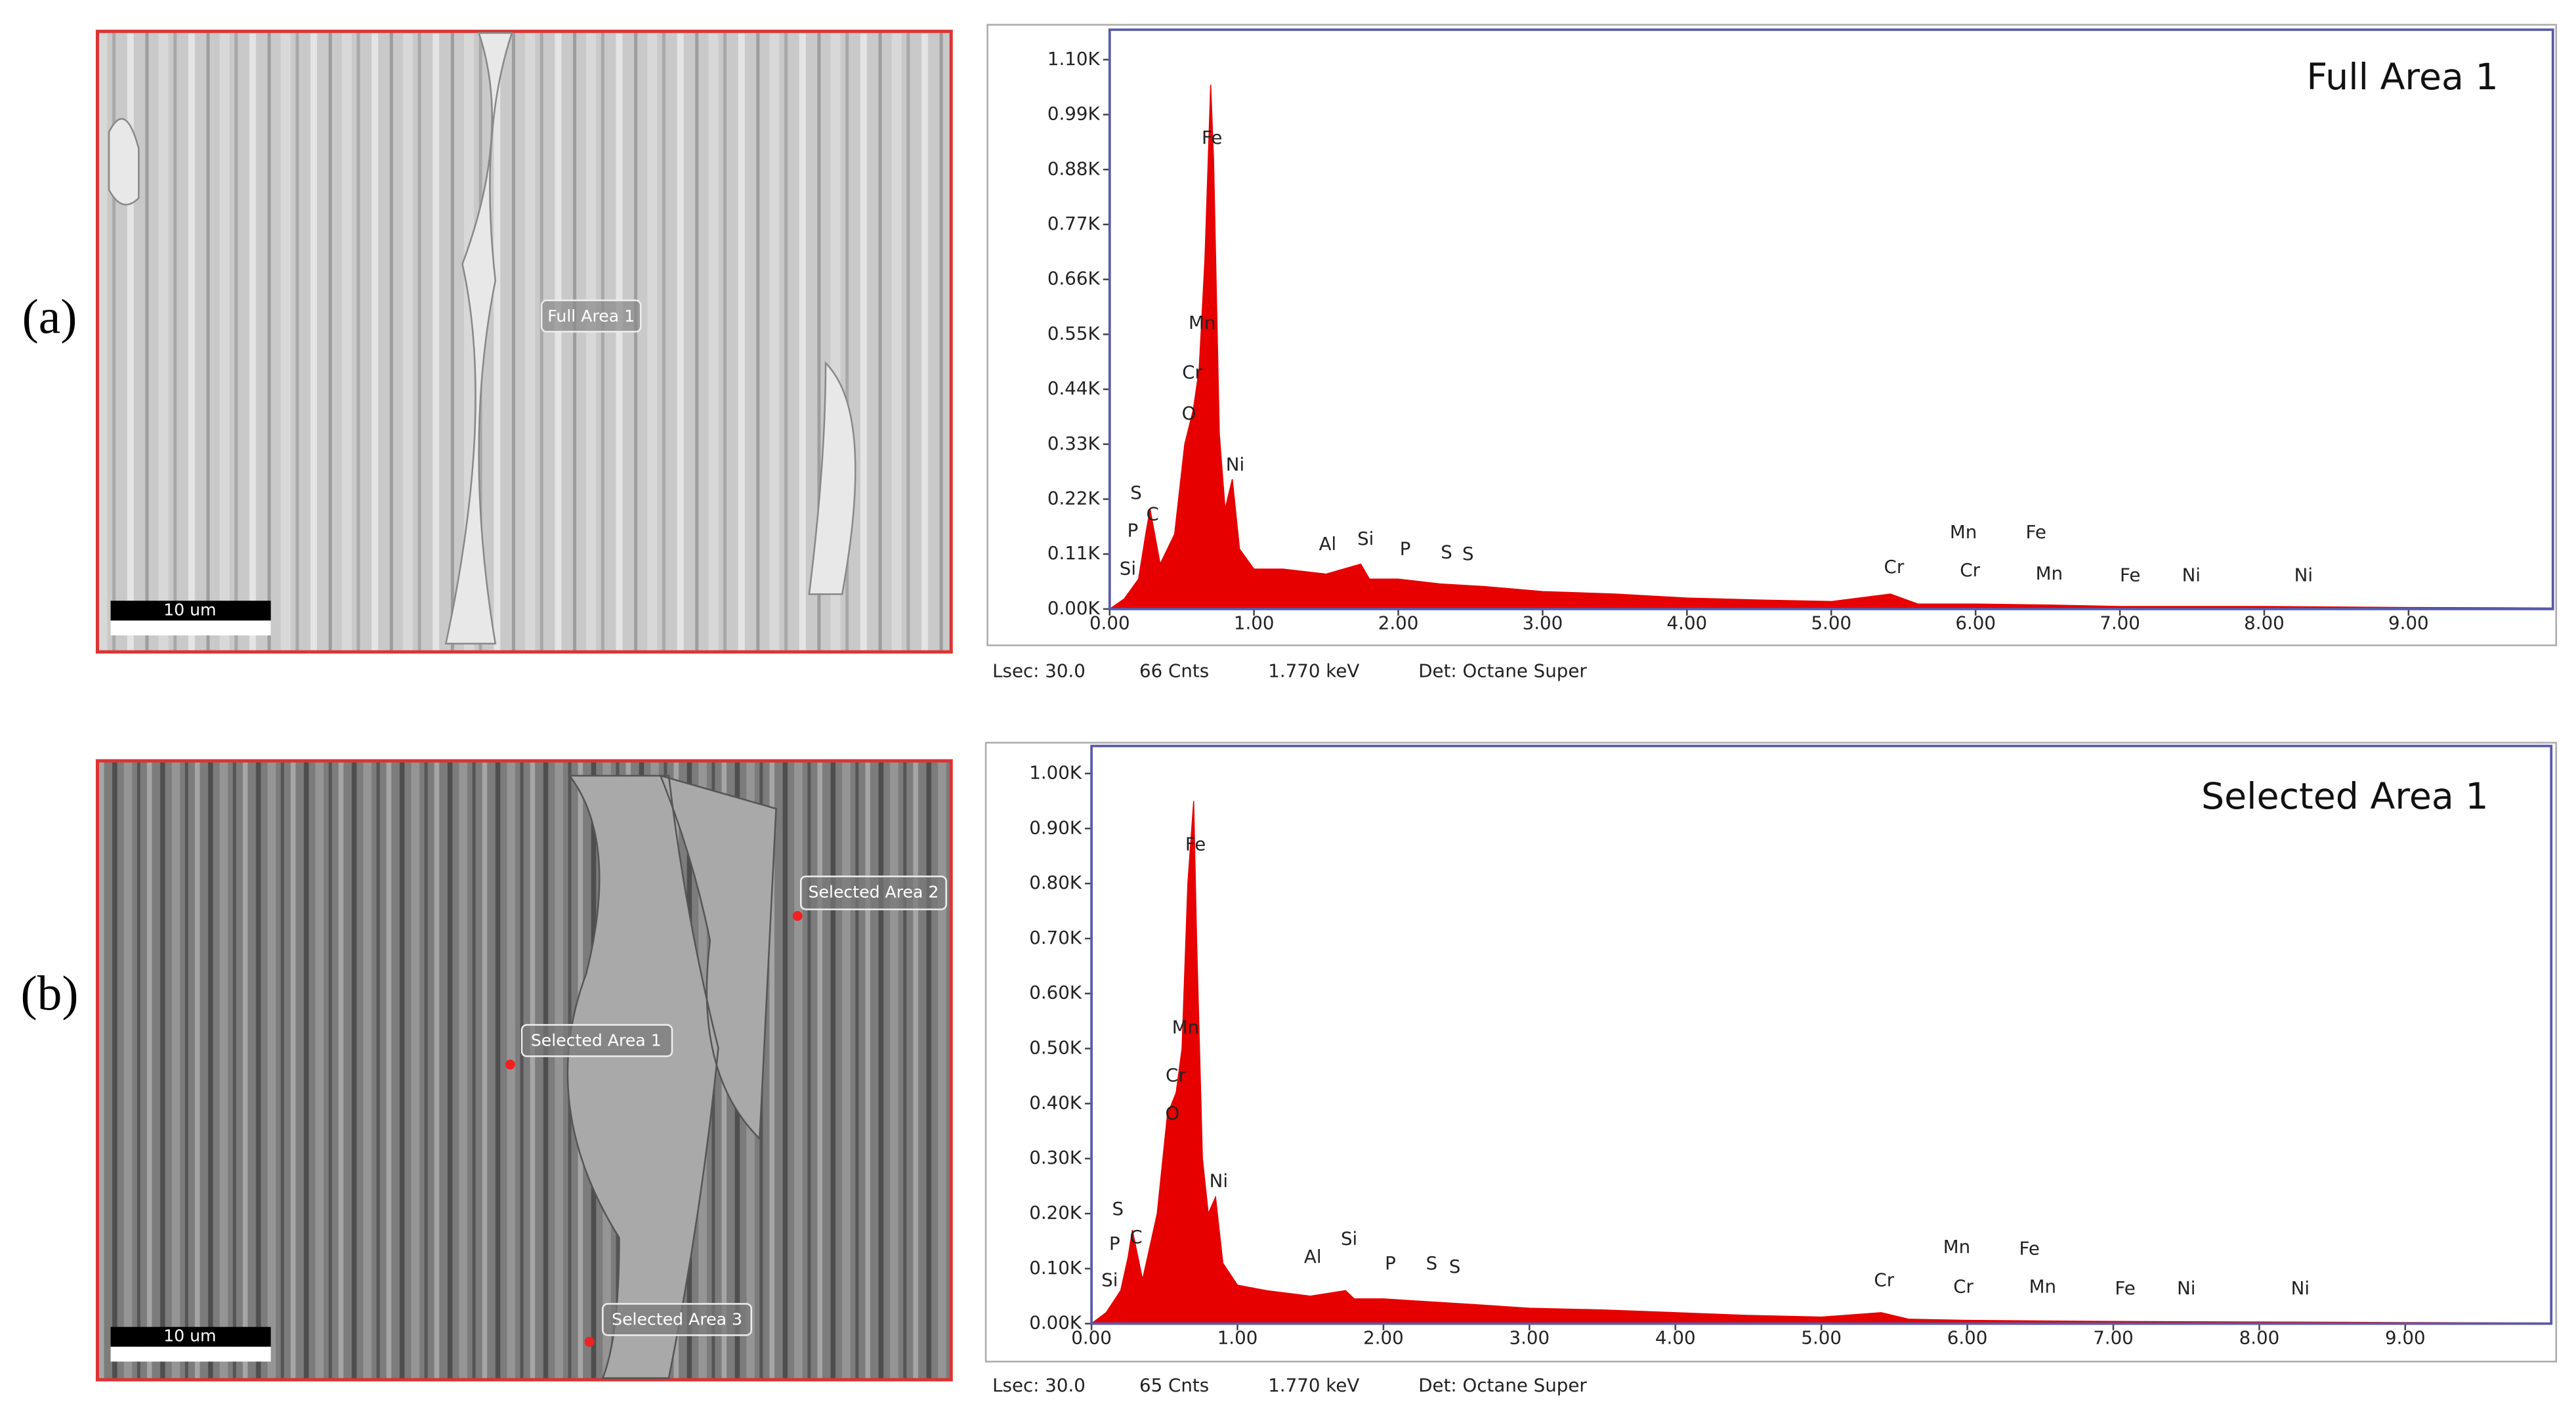 This screenshot has height=1421, width=2576. What do you see at coordinates (677, 1319) in the screenshot?
I see `image-label: Selected Area 3` at bounding box center [677, 1319].